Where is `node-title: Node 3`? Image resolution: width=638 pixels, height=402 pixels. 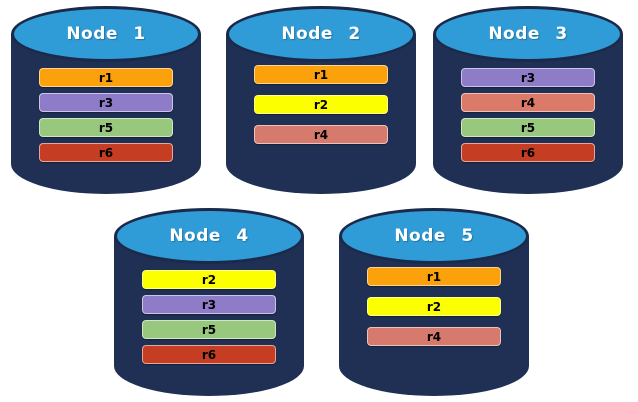 node-title: Node 3 is located at coordinates (528, 34).